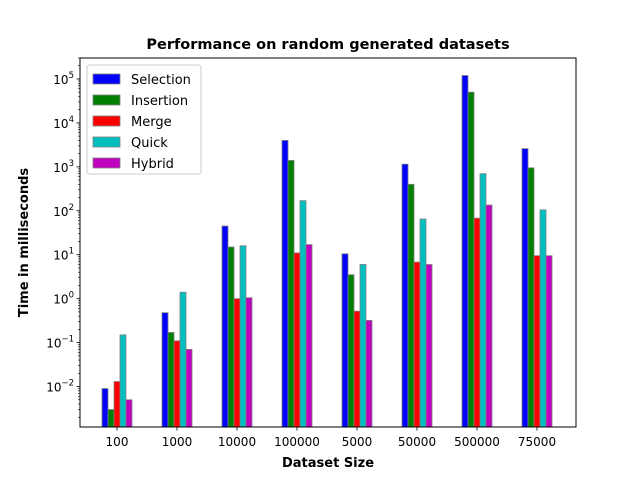 Image resolution: width=640 pixels, height=480 pixels. I want to click on y-tick-label: 10², so click(63, 211).